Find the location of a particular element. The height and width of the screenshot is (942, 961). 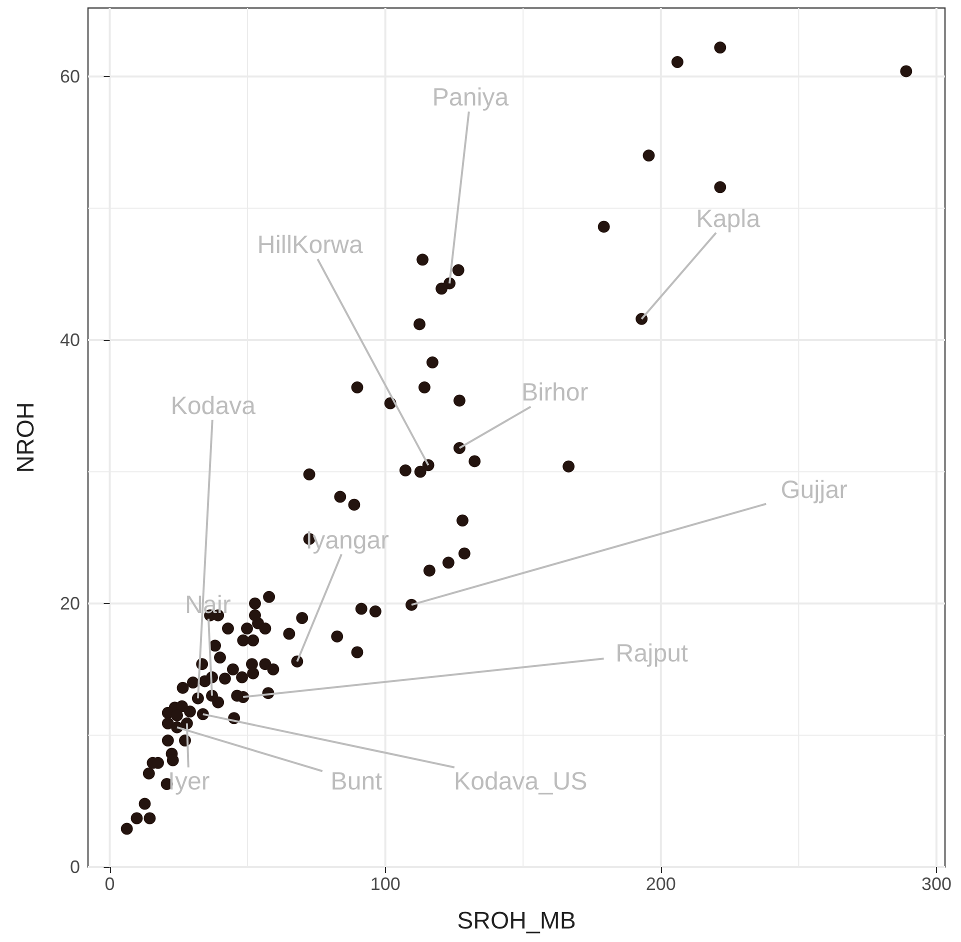

x-tick-label: 200 is located at coordinates (661, 884).